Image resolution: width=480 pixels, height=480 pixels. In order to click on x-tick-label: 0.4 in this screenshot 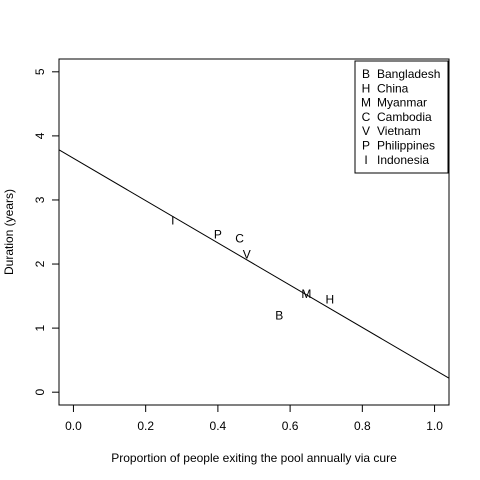, I will do `click(218, 426)`.